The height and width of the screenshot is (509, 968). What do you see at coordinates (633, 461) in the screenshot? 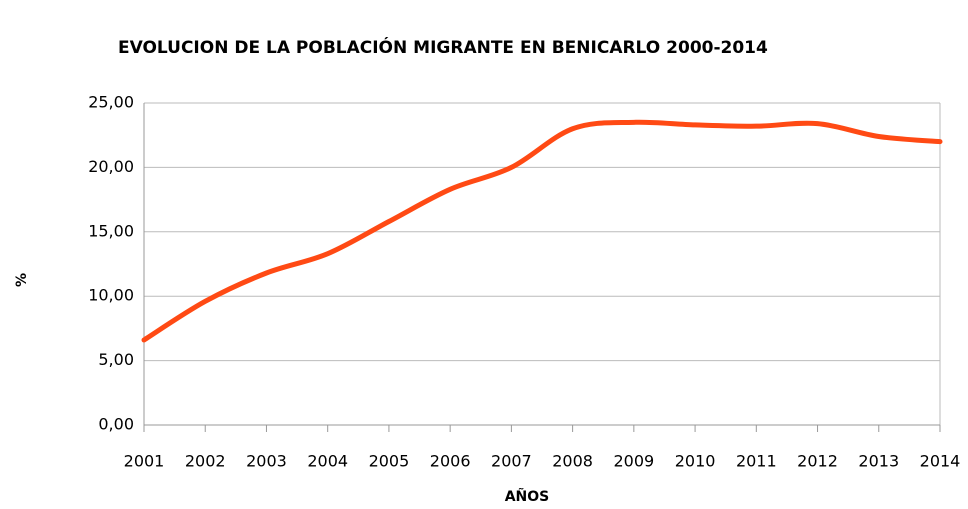
I see `x-tick-label: 2009` at bounding box center [633, 461].